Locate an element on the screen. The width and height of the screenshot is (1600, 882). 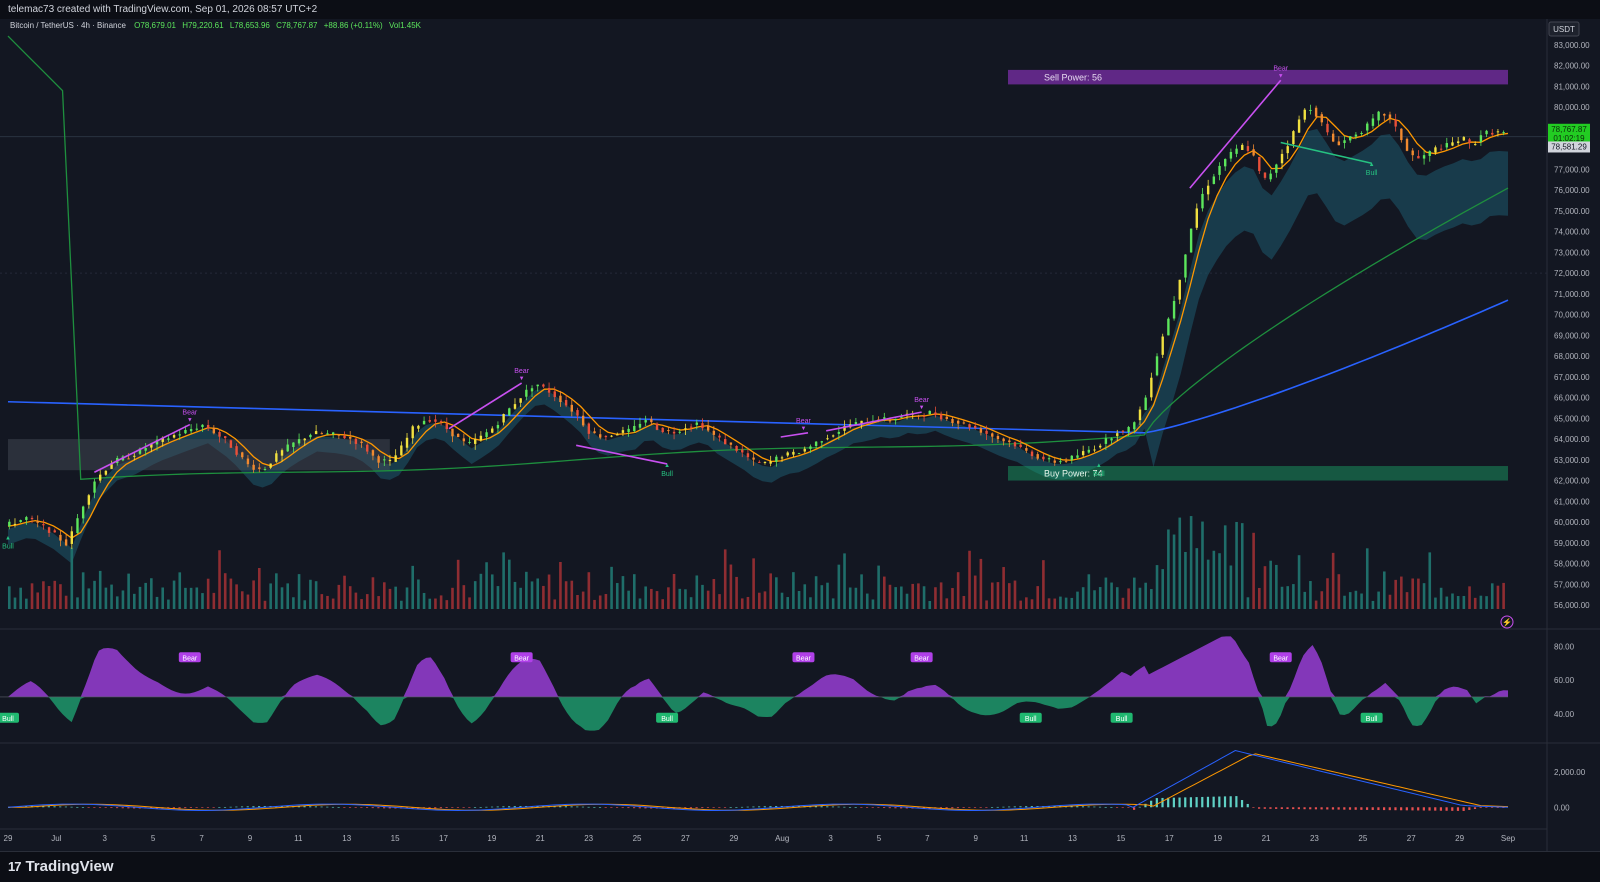
macd-pane: 2,000.00 0.00 is located at coordinates (796, 781).